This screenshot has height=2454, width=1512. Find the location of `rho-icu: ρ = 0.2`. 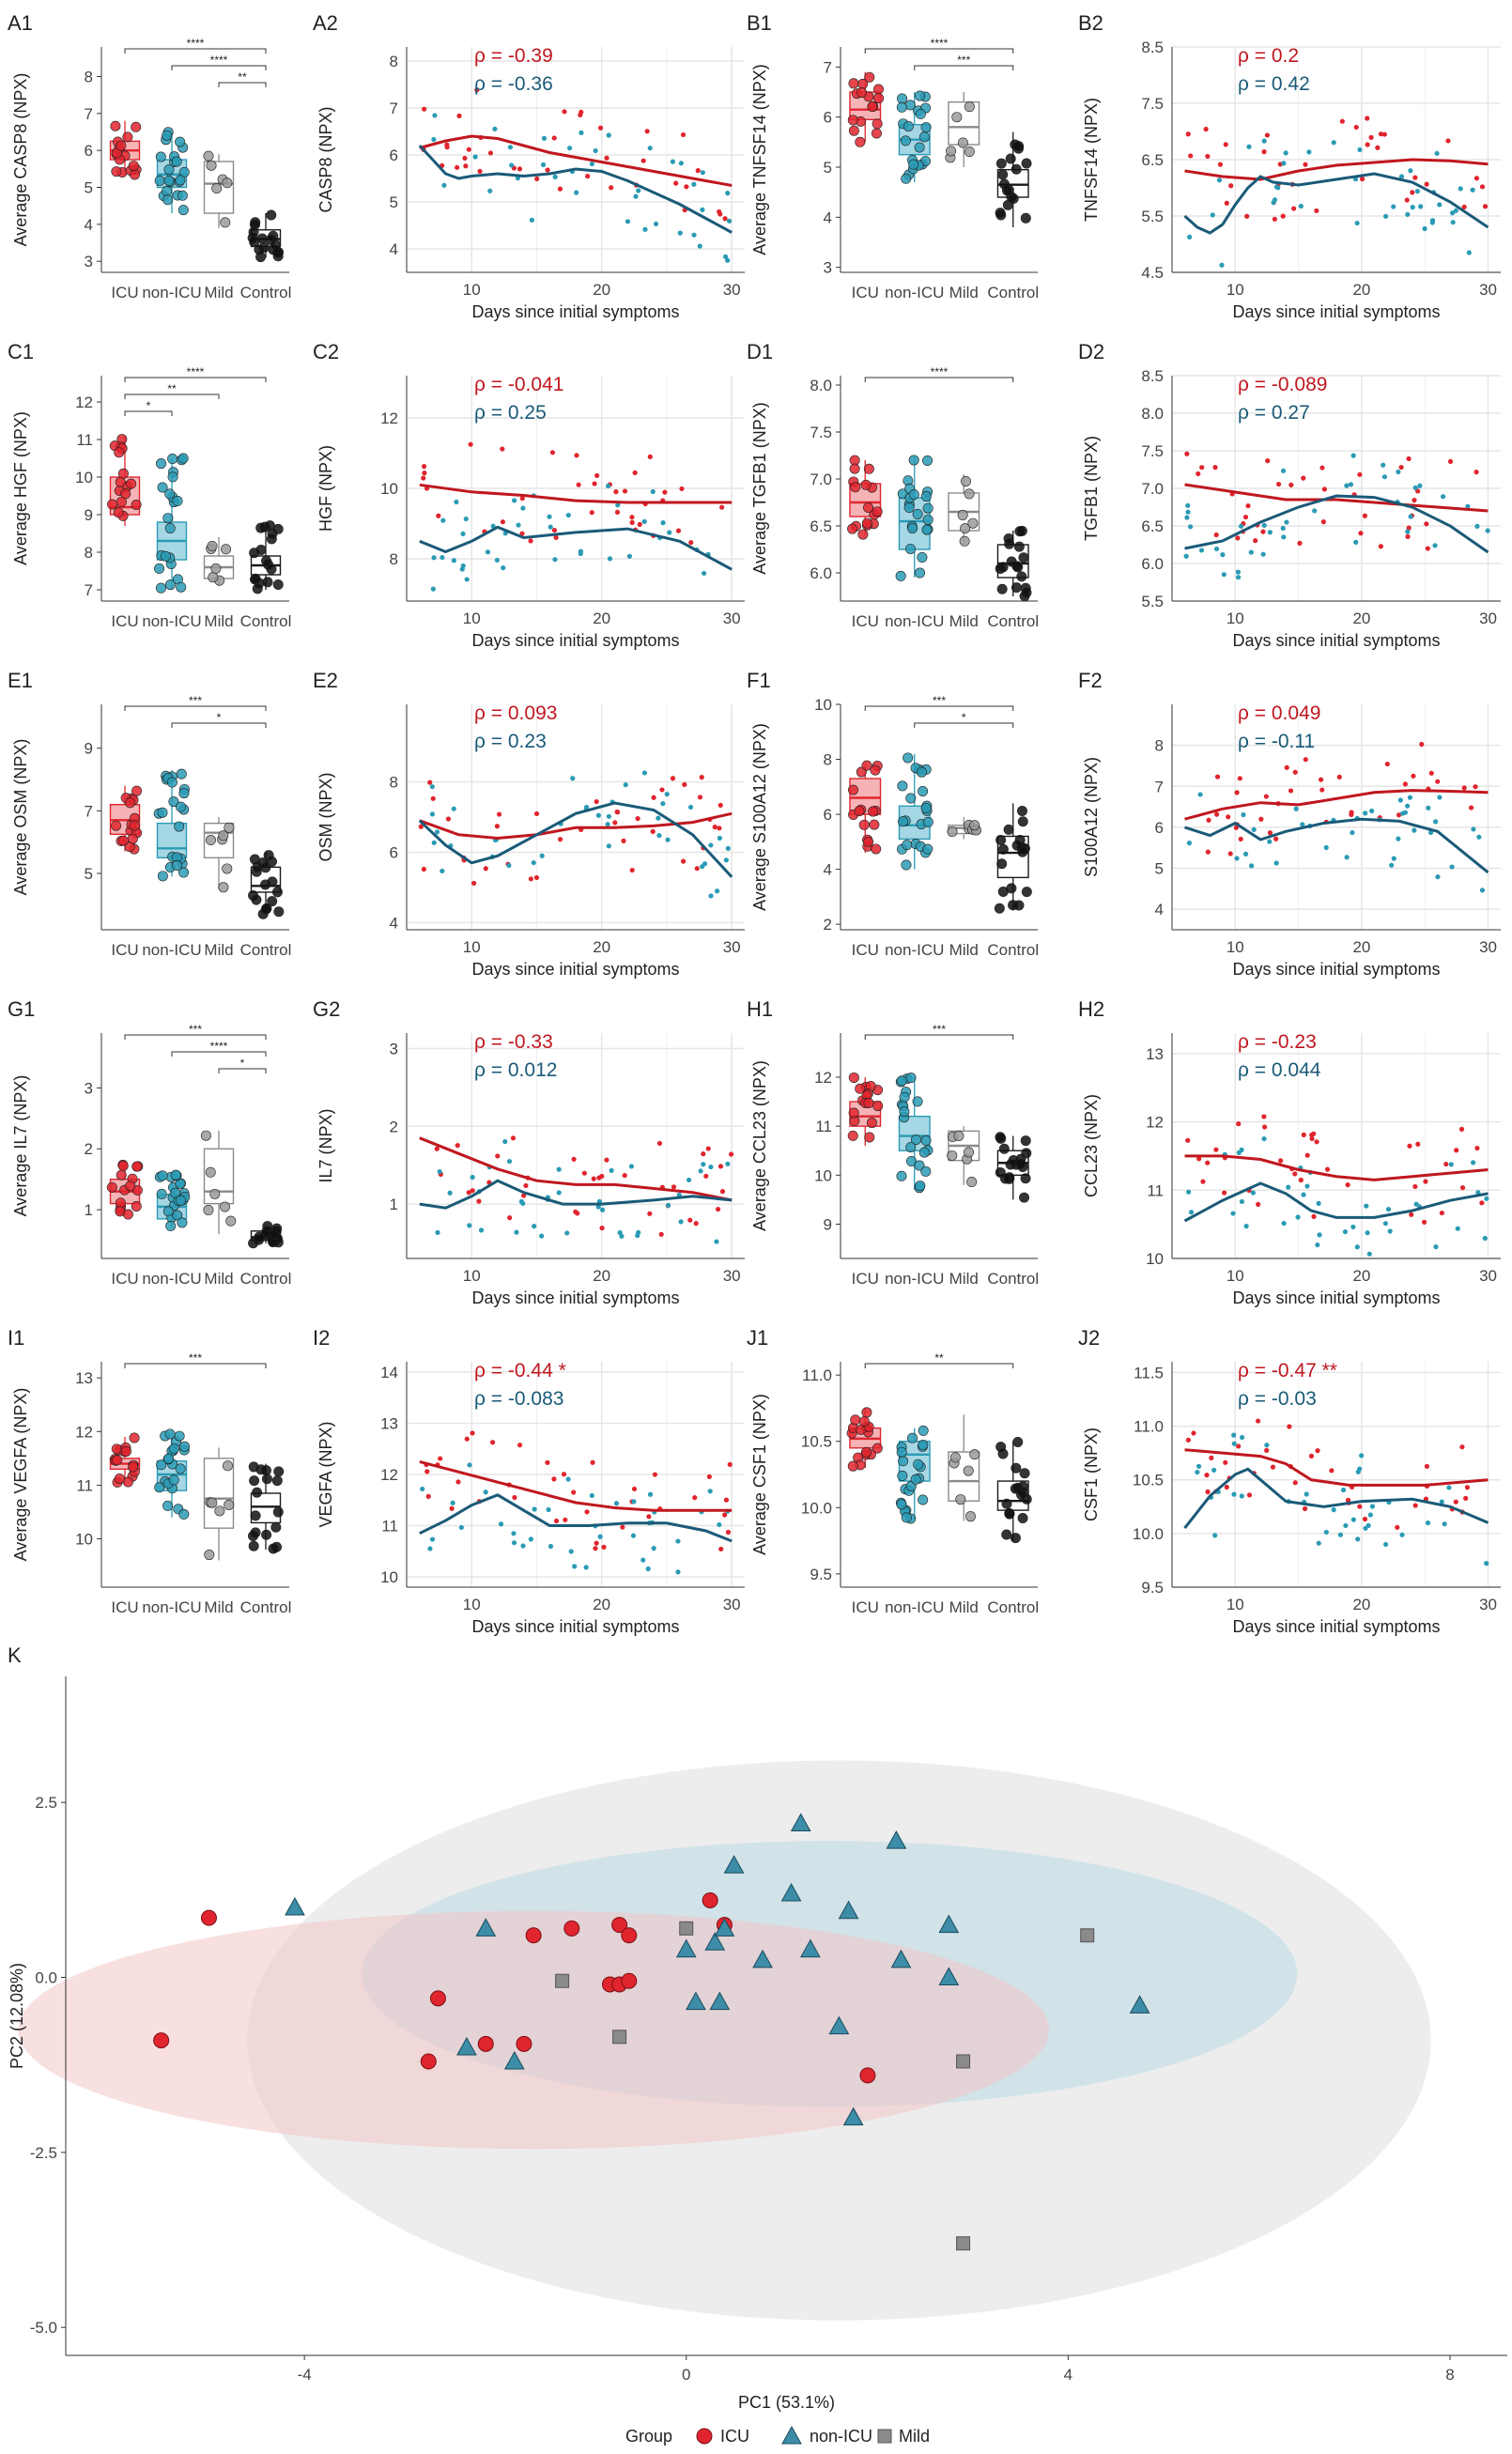

rho-icu: ρ = 0.2 is located at coordinates (1268, 56).